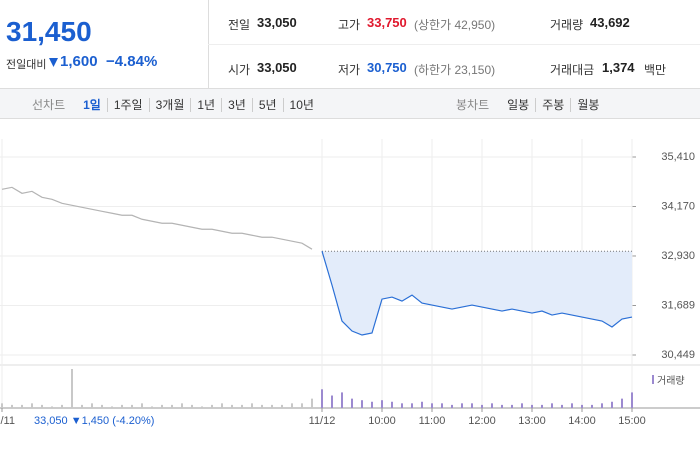 Image resolution: width=700 pixels, height=450 pixels. I want to click on x-tick-label: 11/12, so click(322, 421).